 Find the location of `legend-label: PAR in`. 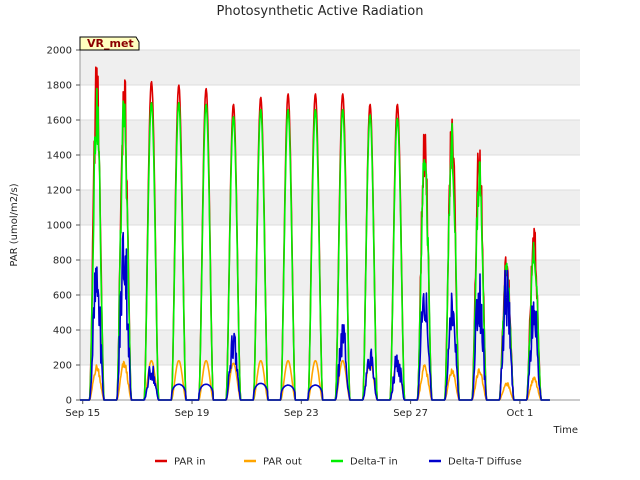

legend-label: PAR in is located at coordinates (189, 462).